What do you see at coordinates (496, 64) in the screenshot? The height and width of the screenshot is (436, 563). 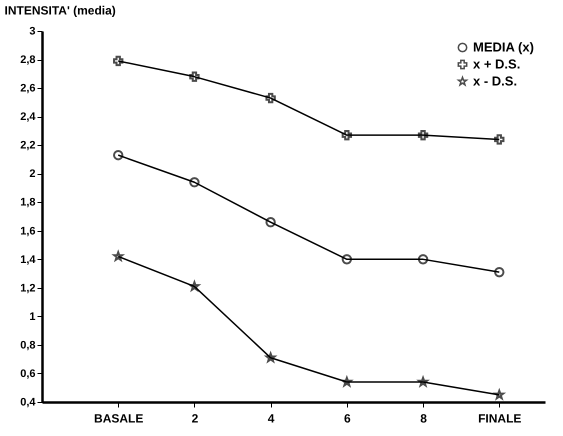 I see `legend-label: x + D.S.` at bounding box center [496, 64].